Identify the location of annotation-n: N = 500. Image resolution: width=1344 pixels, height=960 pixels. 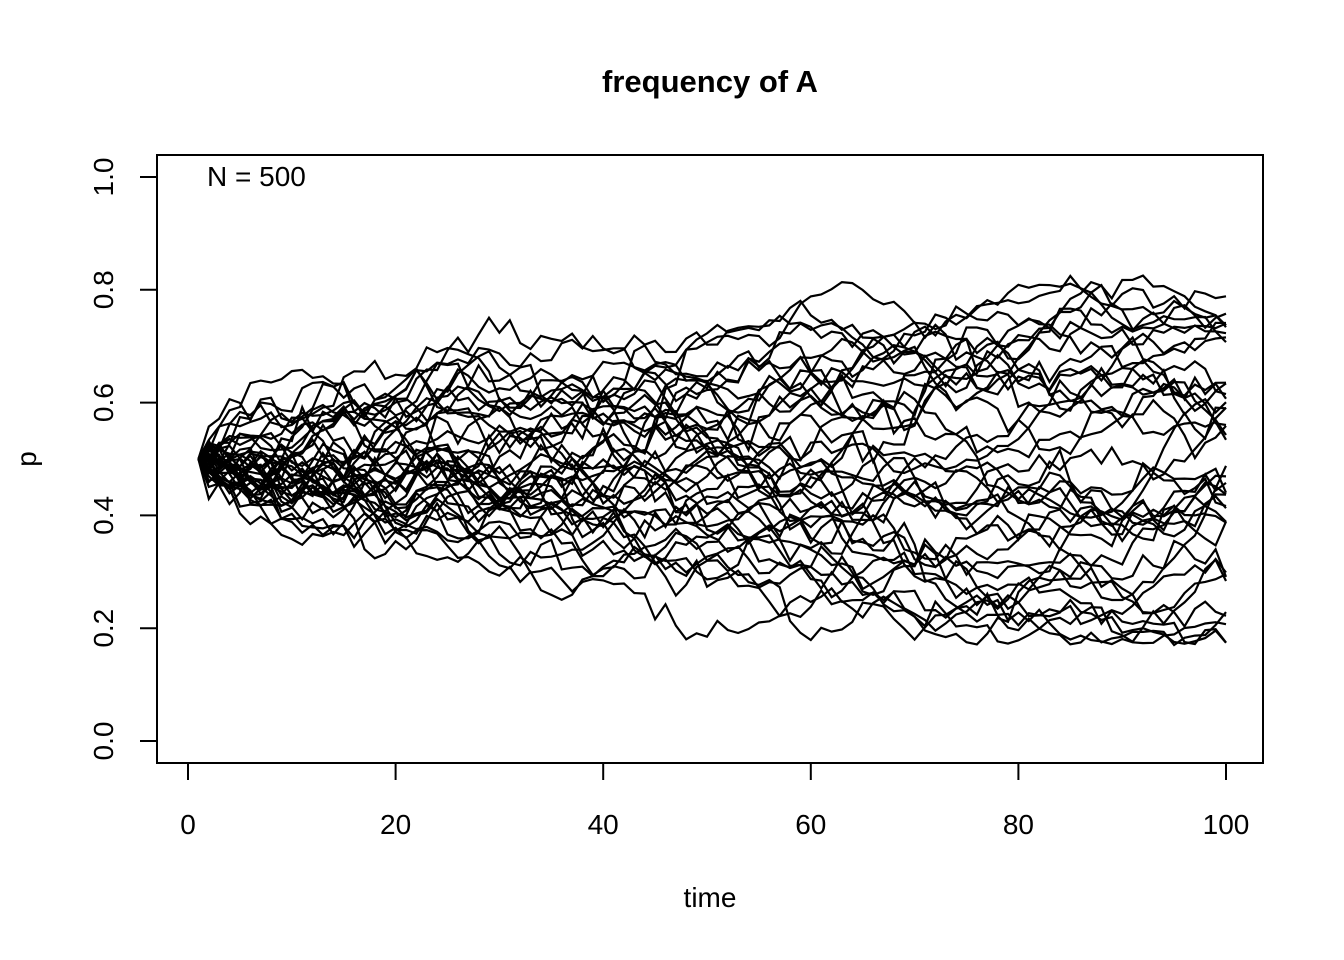
(256, 176).